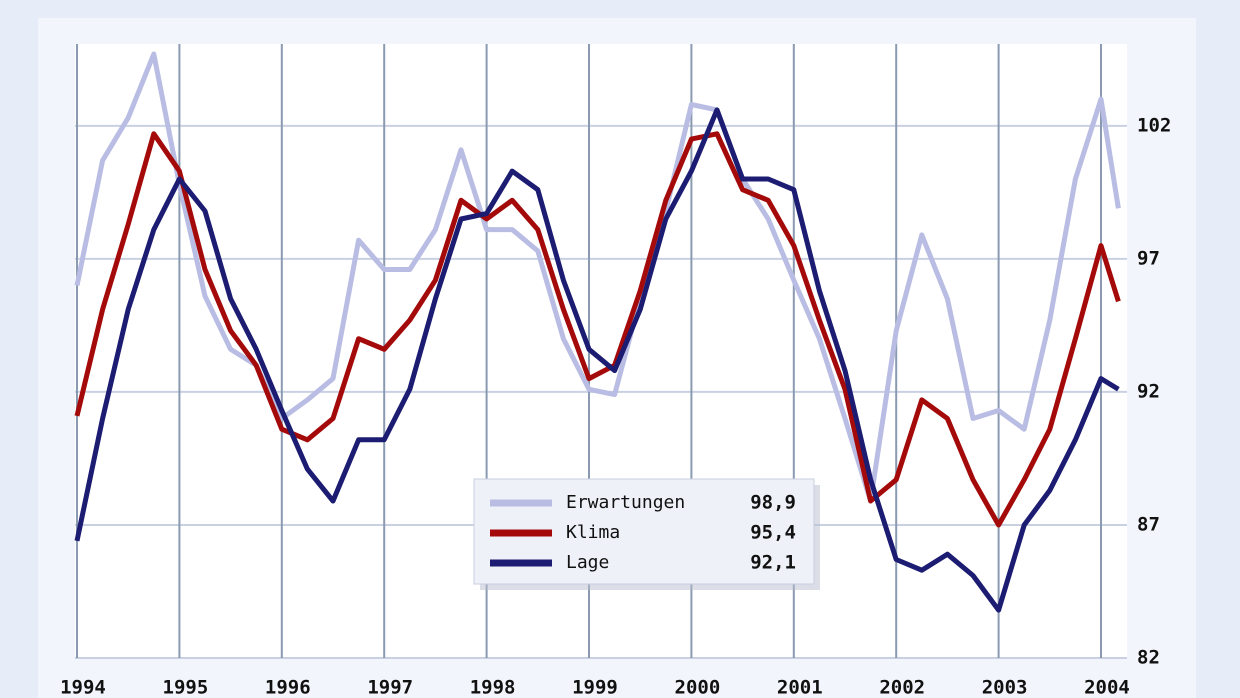  I want to click on legend-label: Lage, so click(587, 562).